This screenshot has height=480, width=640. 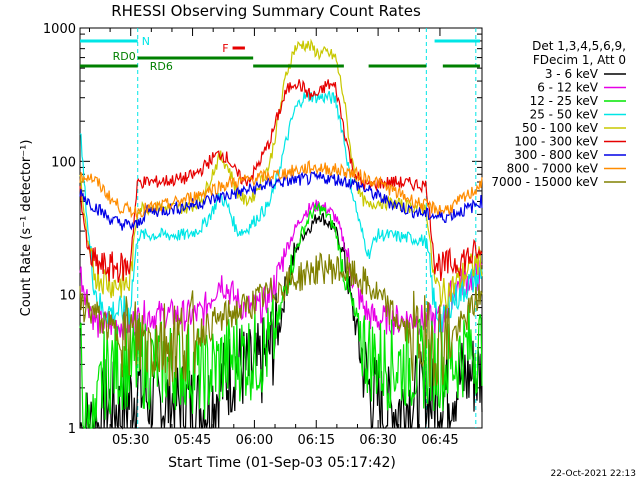 What do you see at coordinates (26, 228) in the screenshot?
I see `y-axis-label: Count Rate (s⁻¹ detector⁻¹)` at bounding box center [26, 228].